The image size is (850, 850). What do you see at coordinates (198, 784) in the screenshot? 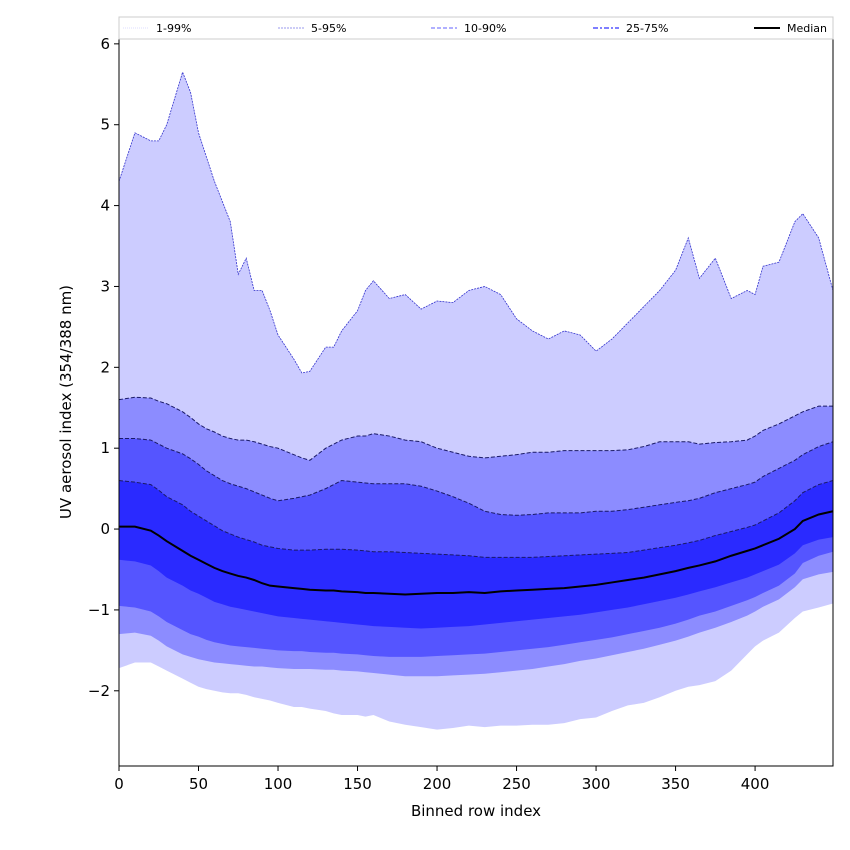
I see `x-tick-label: 50` at bounding box center [198, 784].